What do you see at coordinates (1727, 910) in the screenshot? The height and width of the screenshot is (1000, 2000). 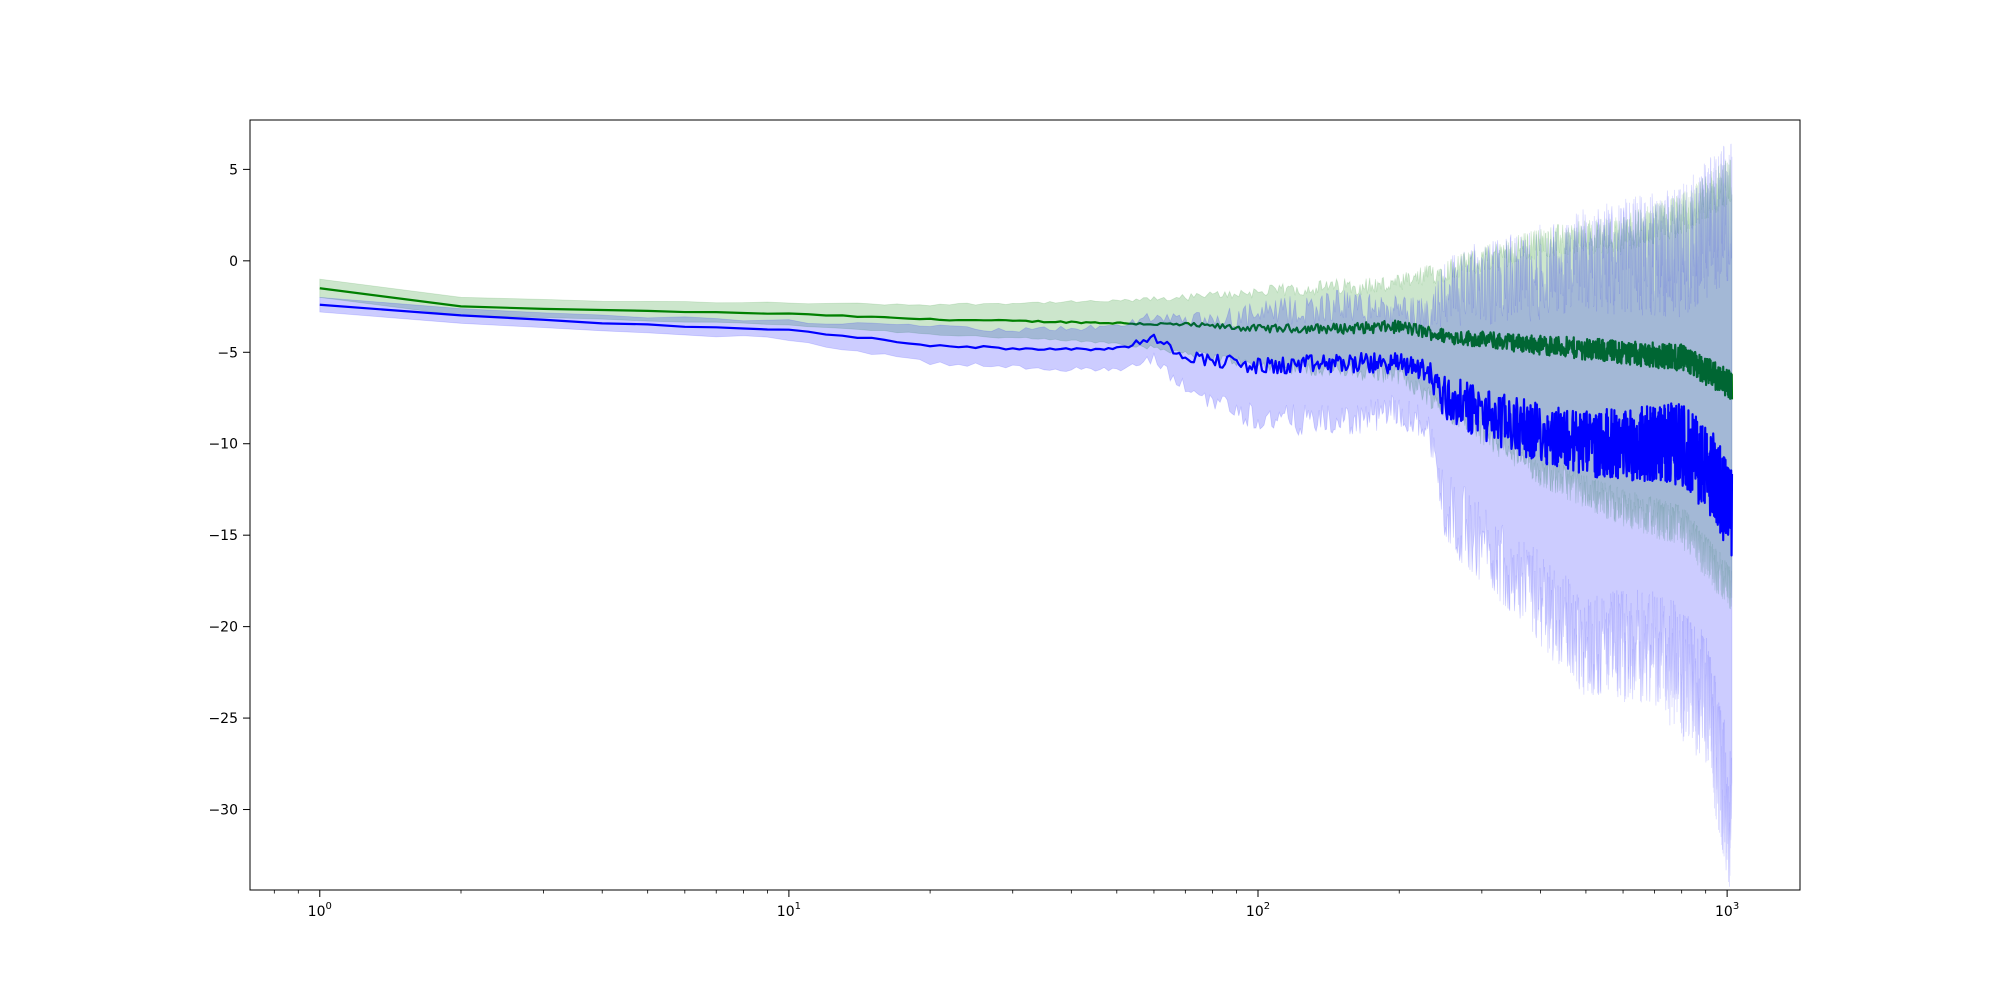 I see `x-tick-label: 10³` at bounding box center [1727, 910].